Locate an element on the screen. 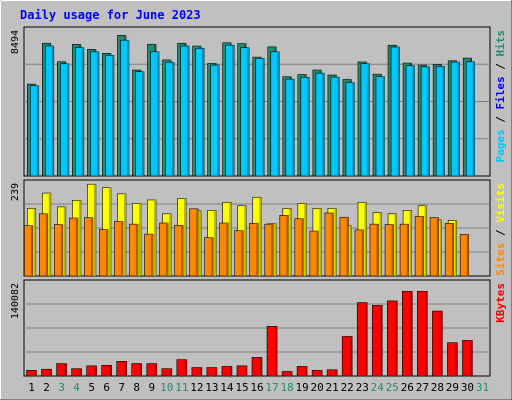 This screenshot has width=512, height=400. x-tick-label: 10 is located at coordinates (166, 387).